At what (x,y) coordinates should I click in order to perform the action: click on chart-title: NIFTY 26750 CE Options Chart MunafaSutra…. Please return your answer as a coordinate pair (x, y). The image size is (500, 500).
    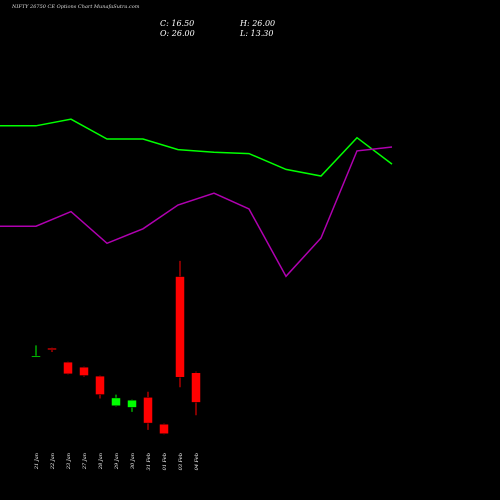
    Looking at the image, I should click on (76, 7).